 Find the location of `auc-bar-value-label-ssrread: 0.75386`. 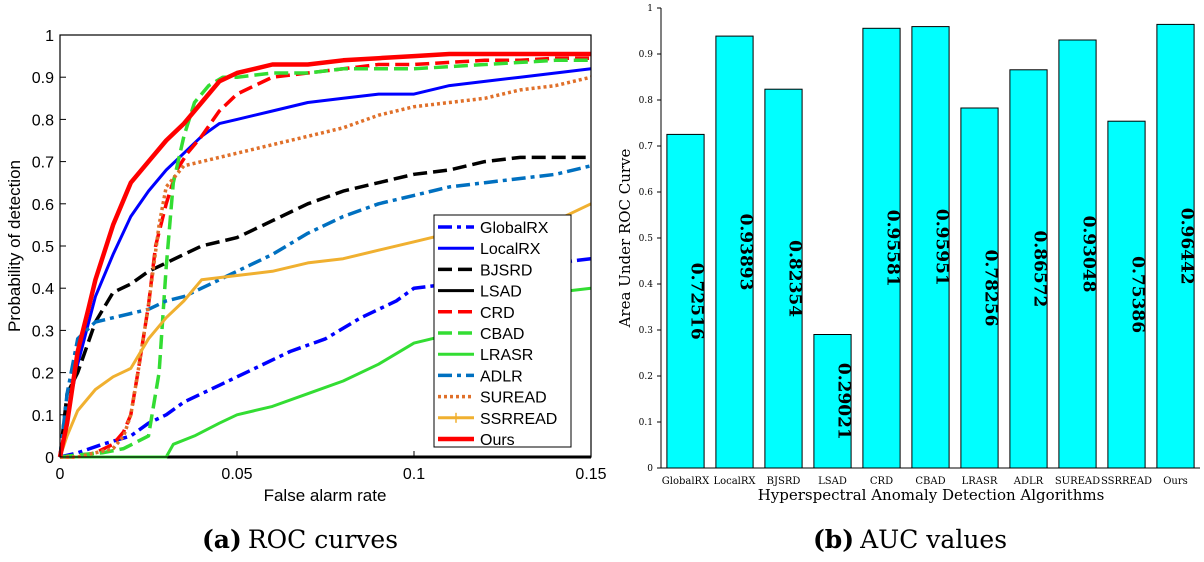

auc-bar-value-label-ssrread: 0.75386 is located at coordinates (1138, 294).